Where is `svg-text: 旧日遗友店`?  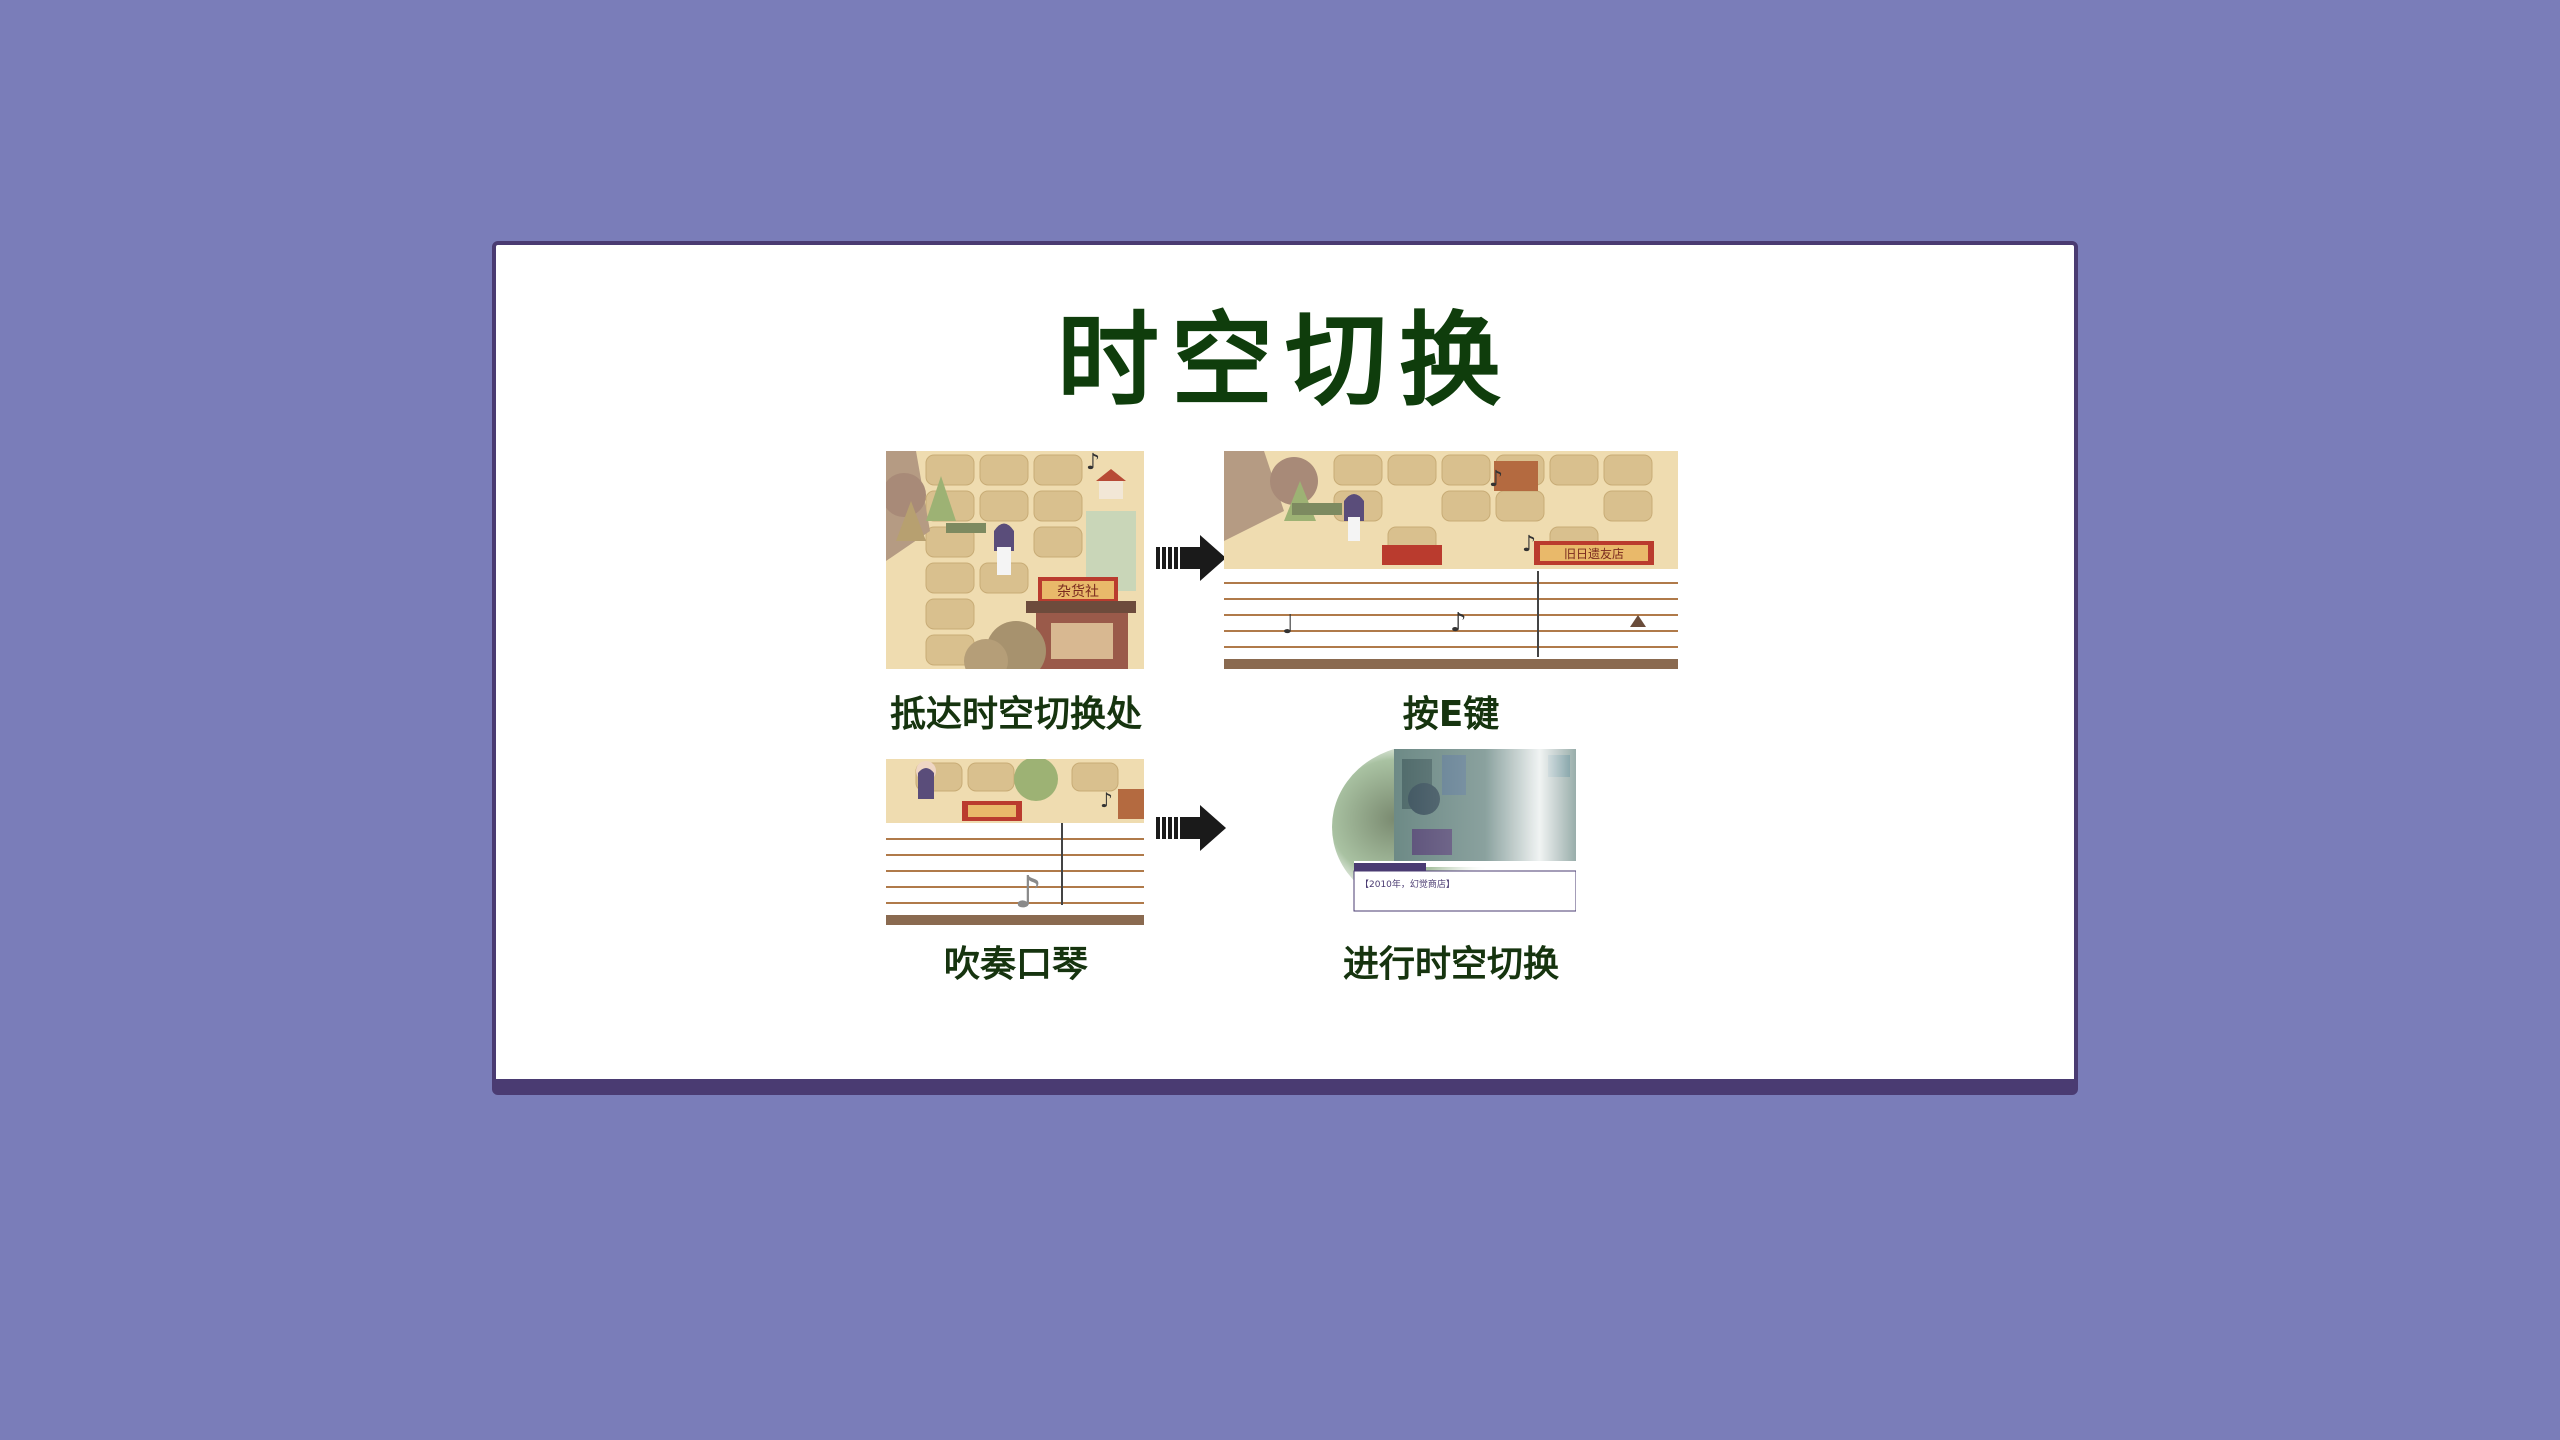 svg-text: 旧日遗友店 is located at coordinates (1594, 554).